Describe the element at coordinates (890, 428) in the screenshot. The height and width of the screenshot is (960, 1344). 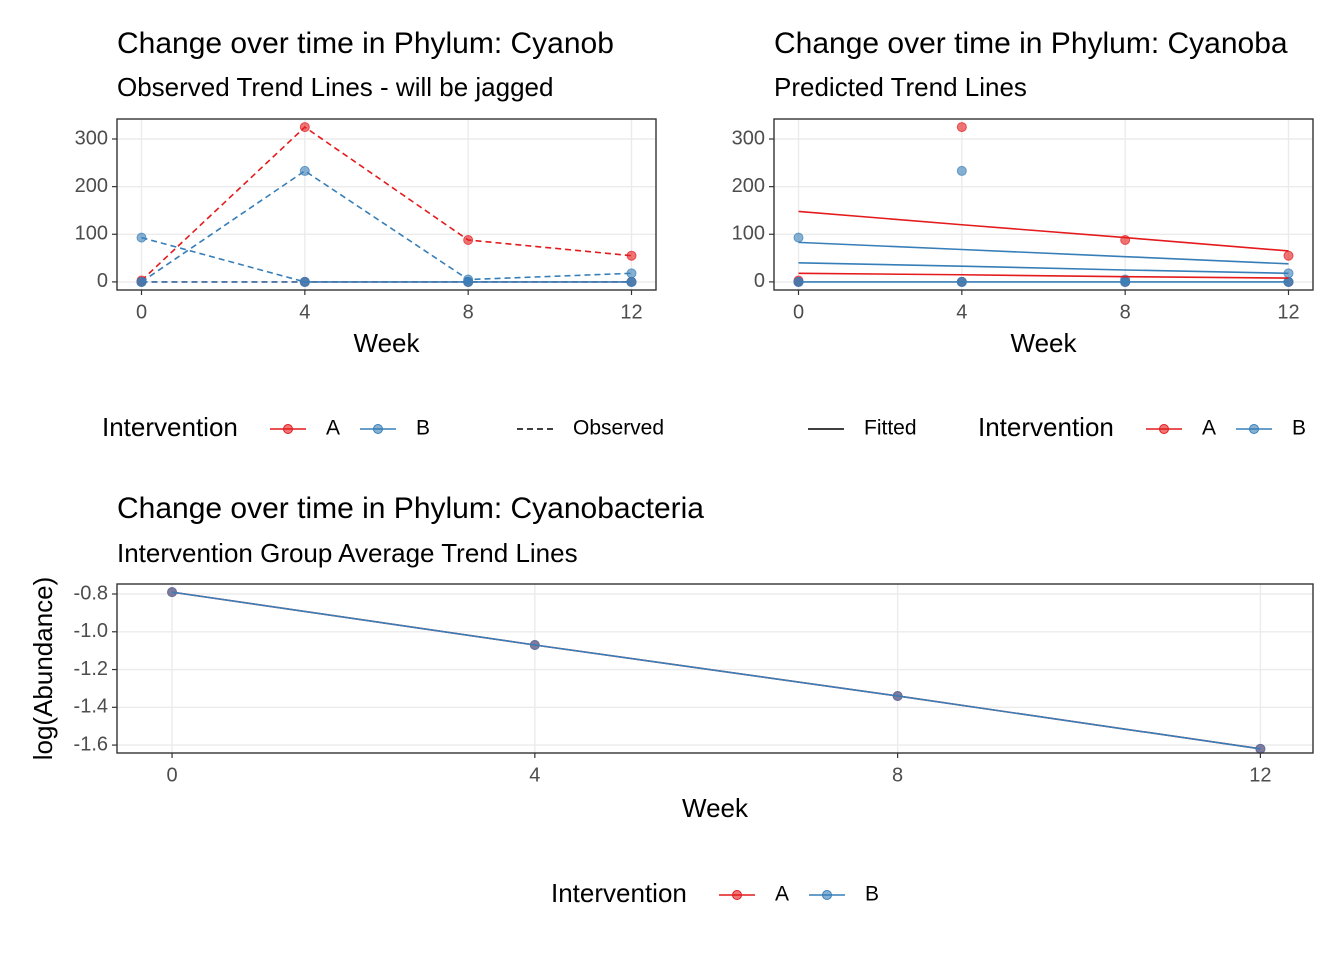
I see `legend-label: Fitted` at that location.